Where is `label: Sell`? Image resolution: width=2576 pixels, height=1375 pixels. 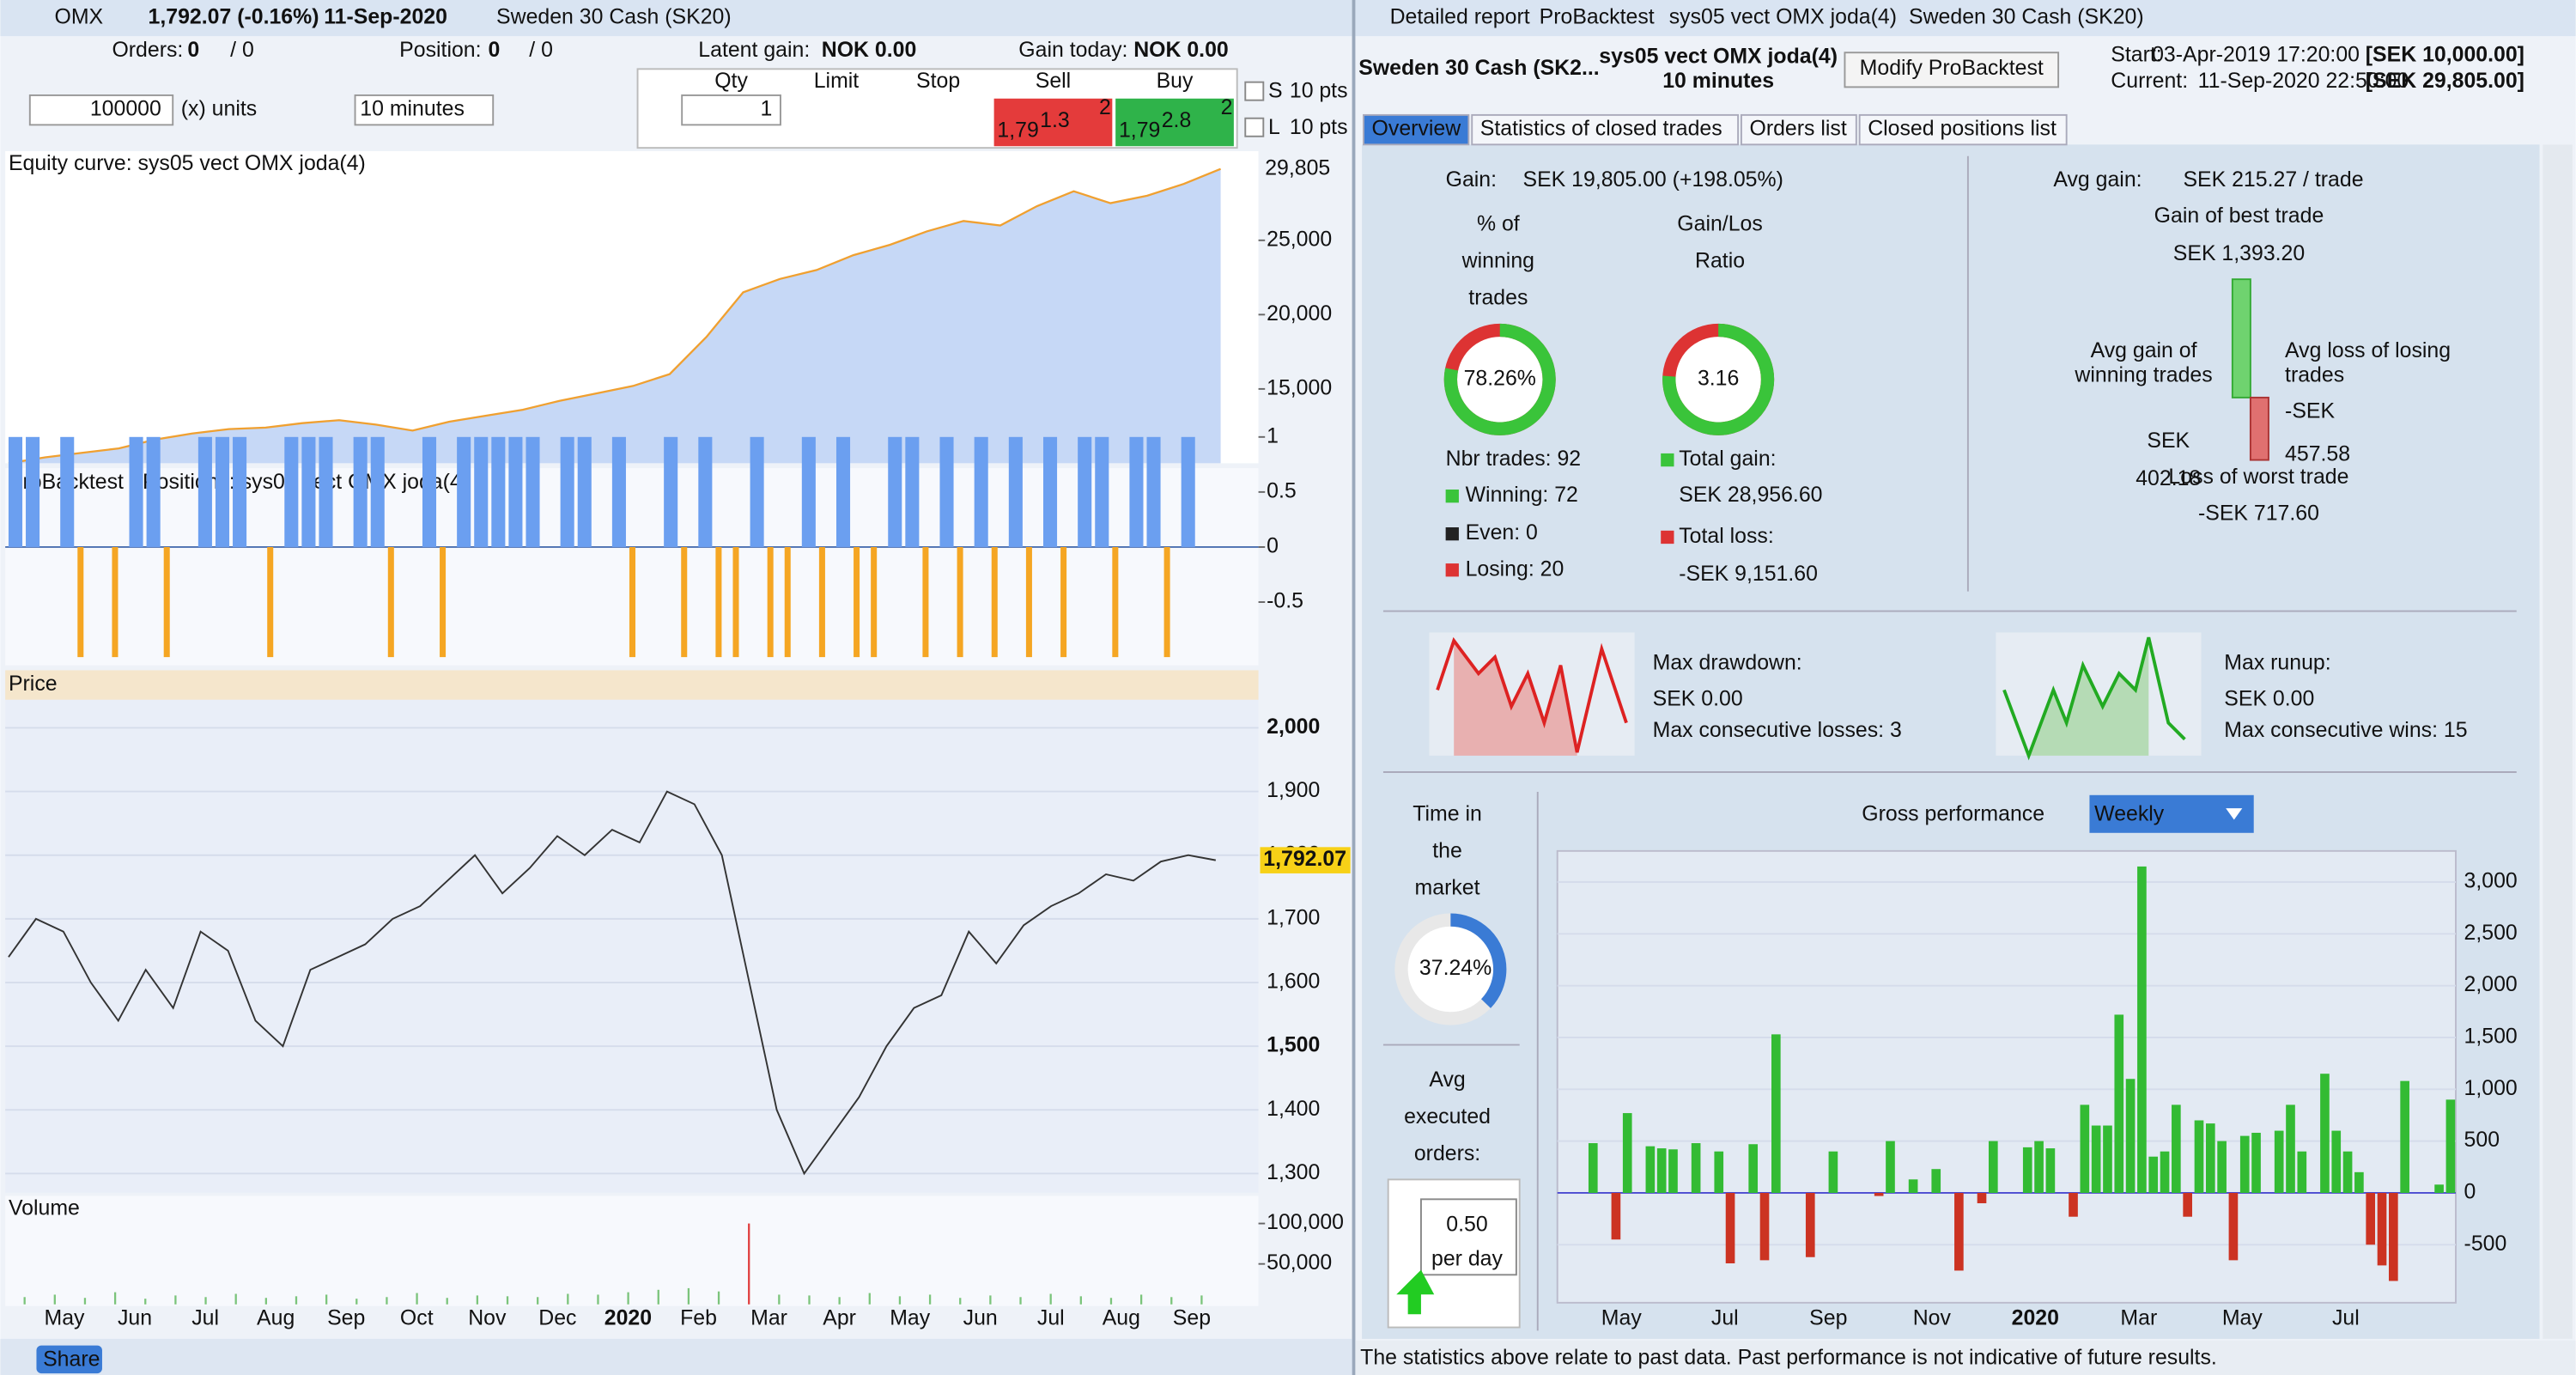
label: Sell is located at coordinates (1053, 81).